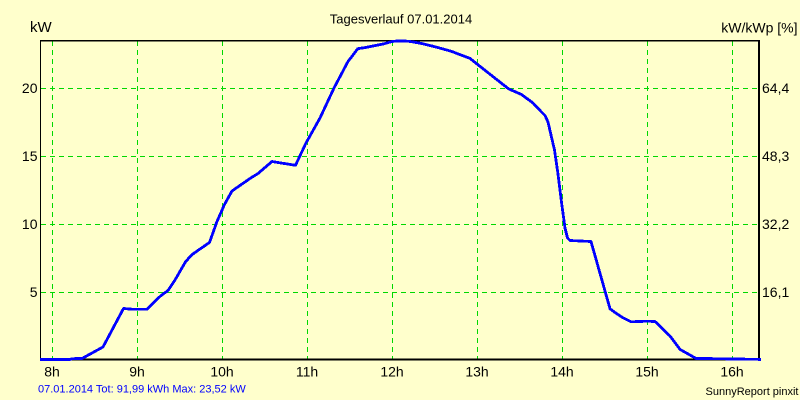 The height and width of the screenshot is (400, 800). Describe the element at coordinates (646, 372) in the screenshot. I see `svg-text: 15h` at that location.